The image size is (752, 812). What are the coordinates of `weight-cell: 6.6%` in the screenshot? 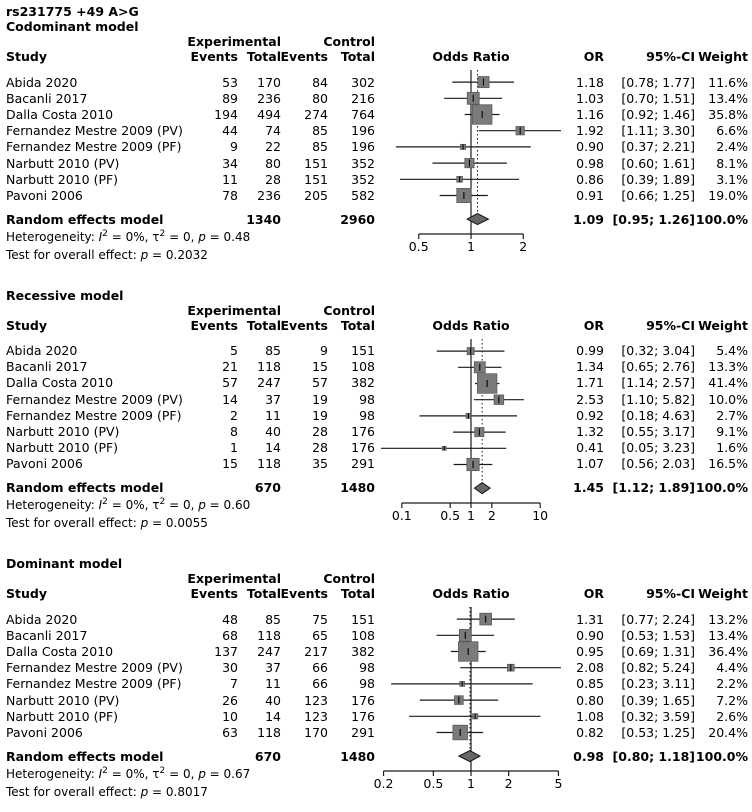 It's located at (732, 131).